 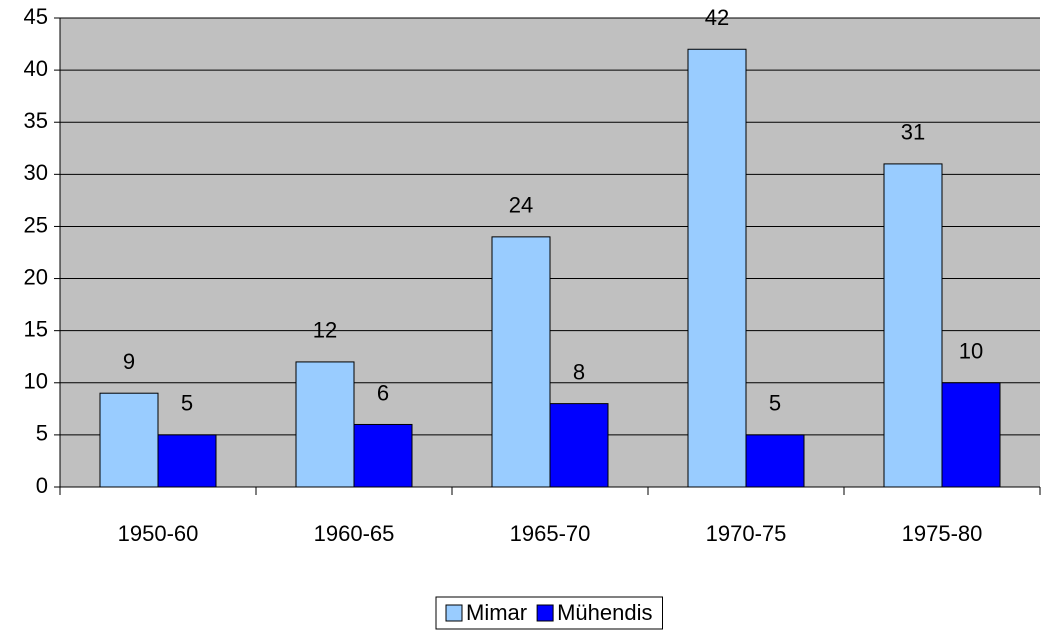 I want to click on x-tick-label: 1970-75, so click(x=746, y=533).